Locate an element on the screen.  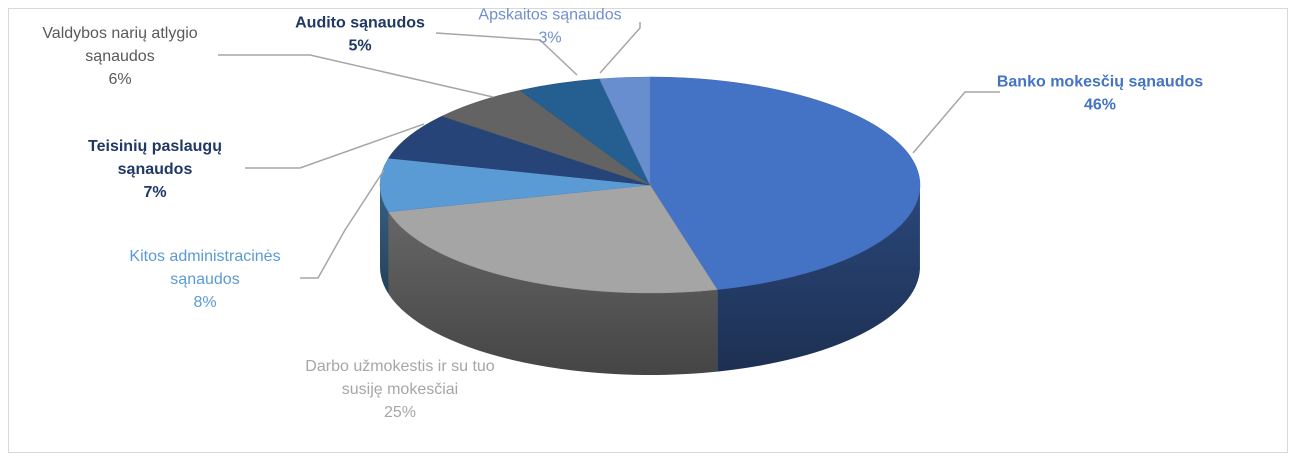
data-label-category: Darbo užmokestis ir su tuo is located at coordinates (400, 366).